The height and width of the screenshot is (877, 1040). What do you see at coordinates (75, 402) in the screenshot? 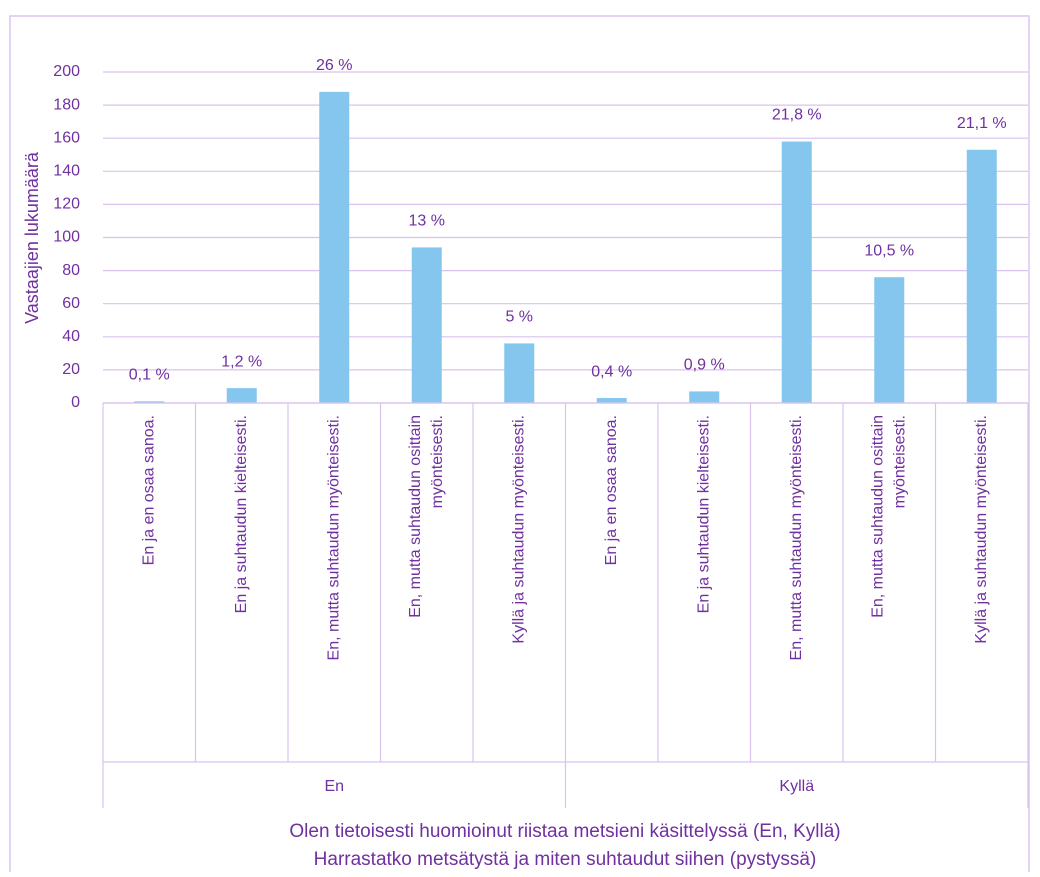
I see `y-tick-label: 0` at bounding box center [75, 402].